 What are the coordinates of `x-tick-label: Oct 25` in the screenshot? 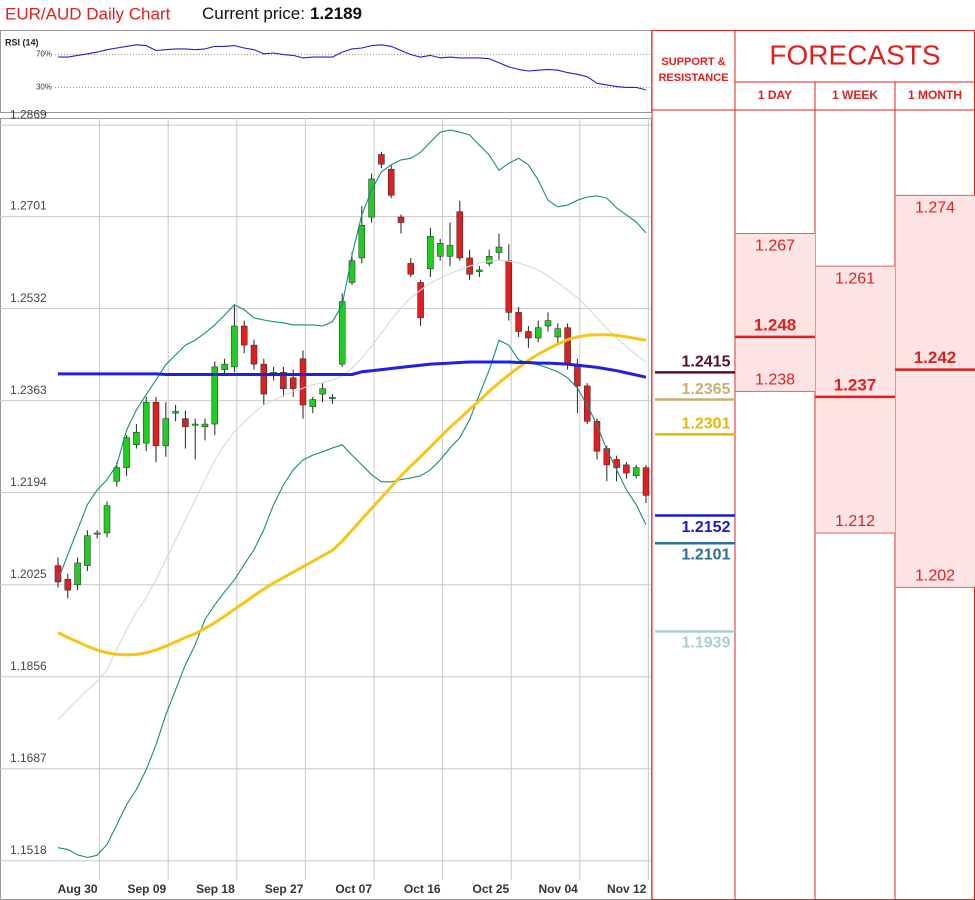 It's located at (491, 889).